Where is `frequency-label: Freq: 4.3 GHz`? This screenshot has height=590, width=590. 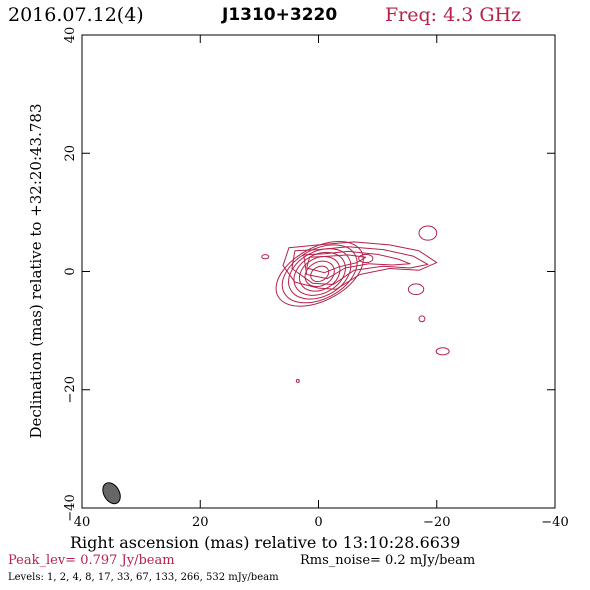 frequency-label: Freq: 4.3 GHz is located at coordinates (453, 15).